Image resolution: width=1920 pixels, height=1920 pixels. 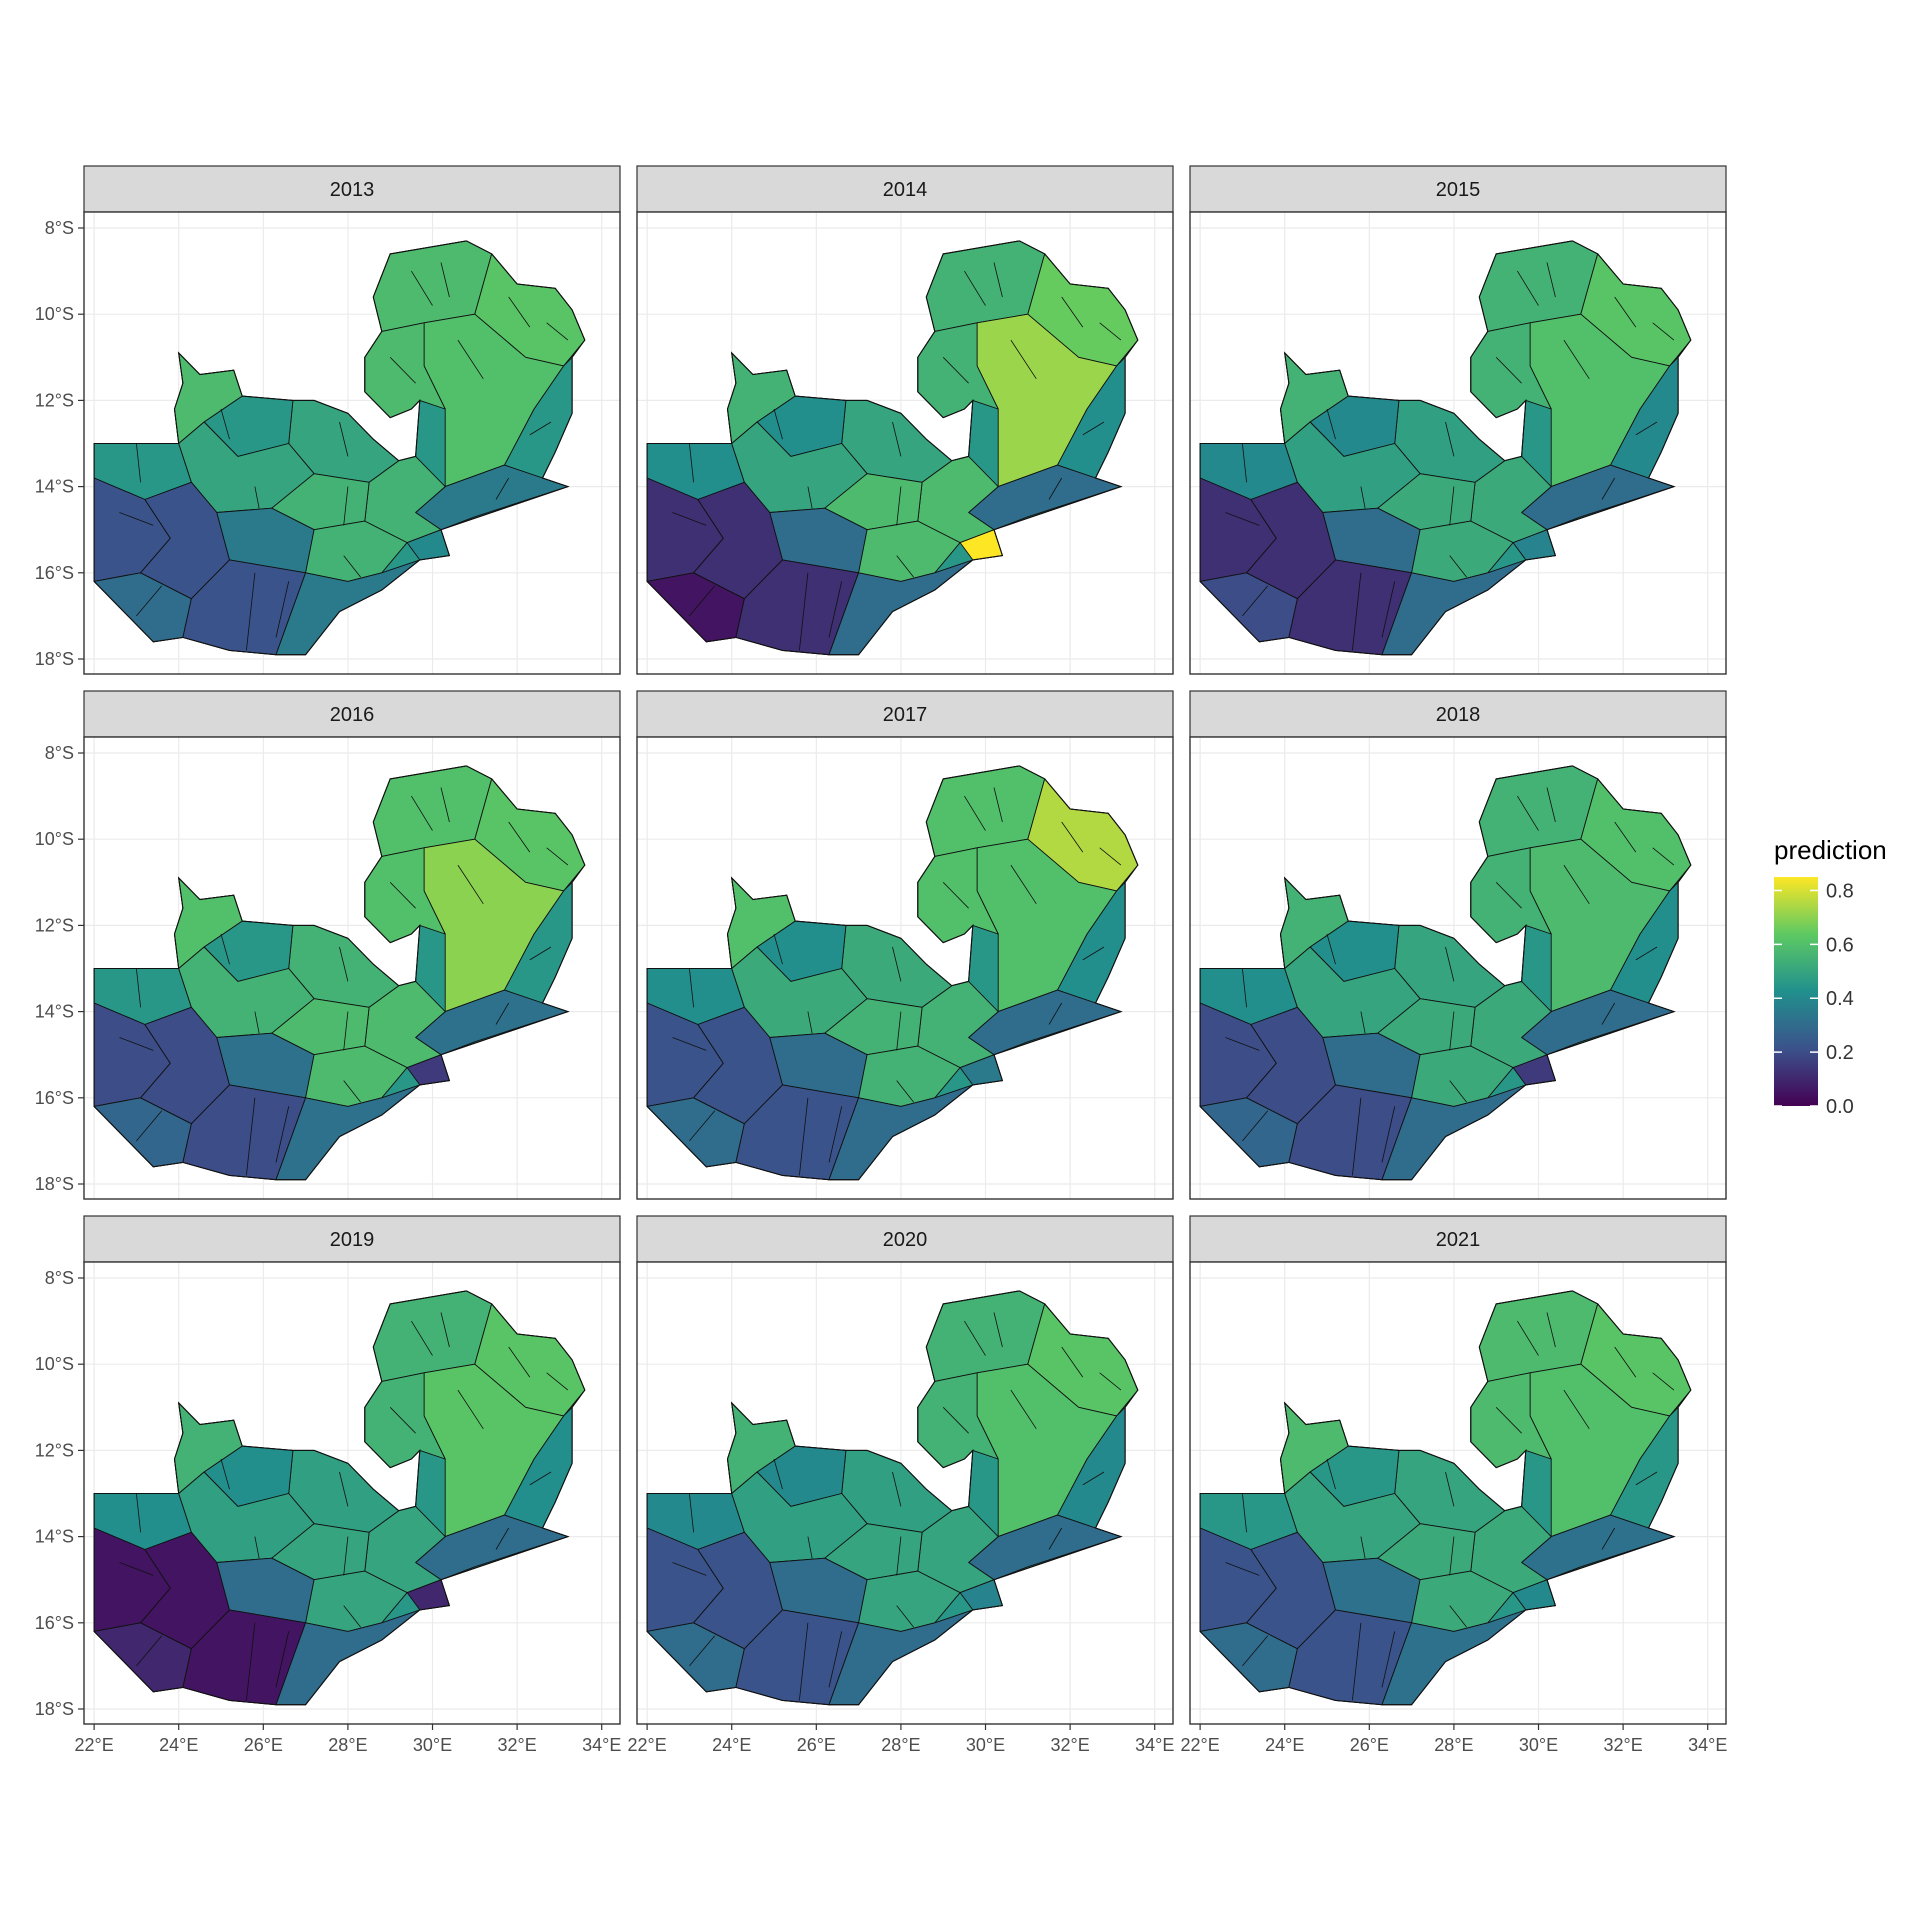 I want to click on facet-strip-label: 2014, so click(x=905, y=190).